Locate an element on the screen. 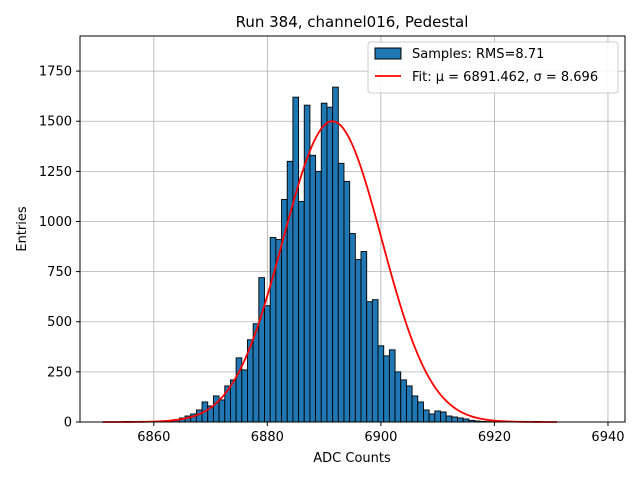  legend-swatch-samples is located at coordinates (388, 53).